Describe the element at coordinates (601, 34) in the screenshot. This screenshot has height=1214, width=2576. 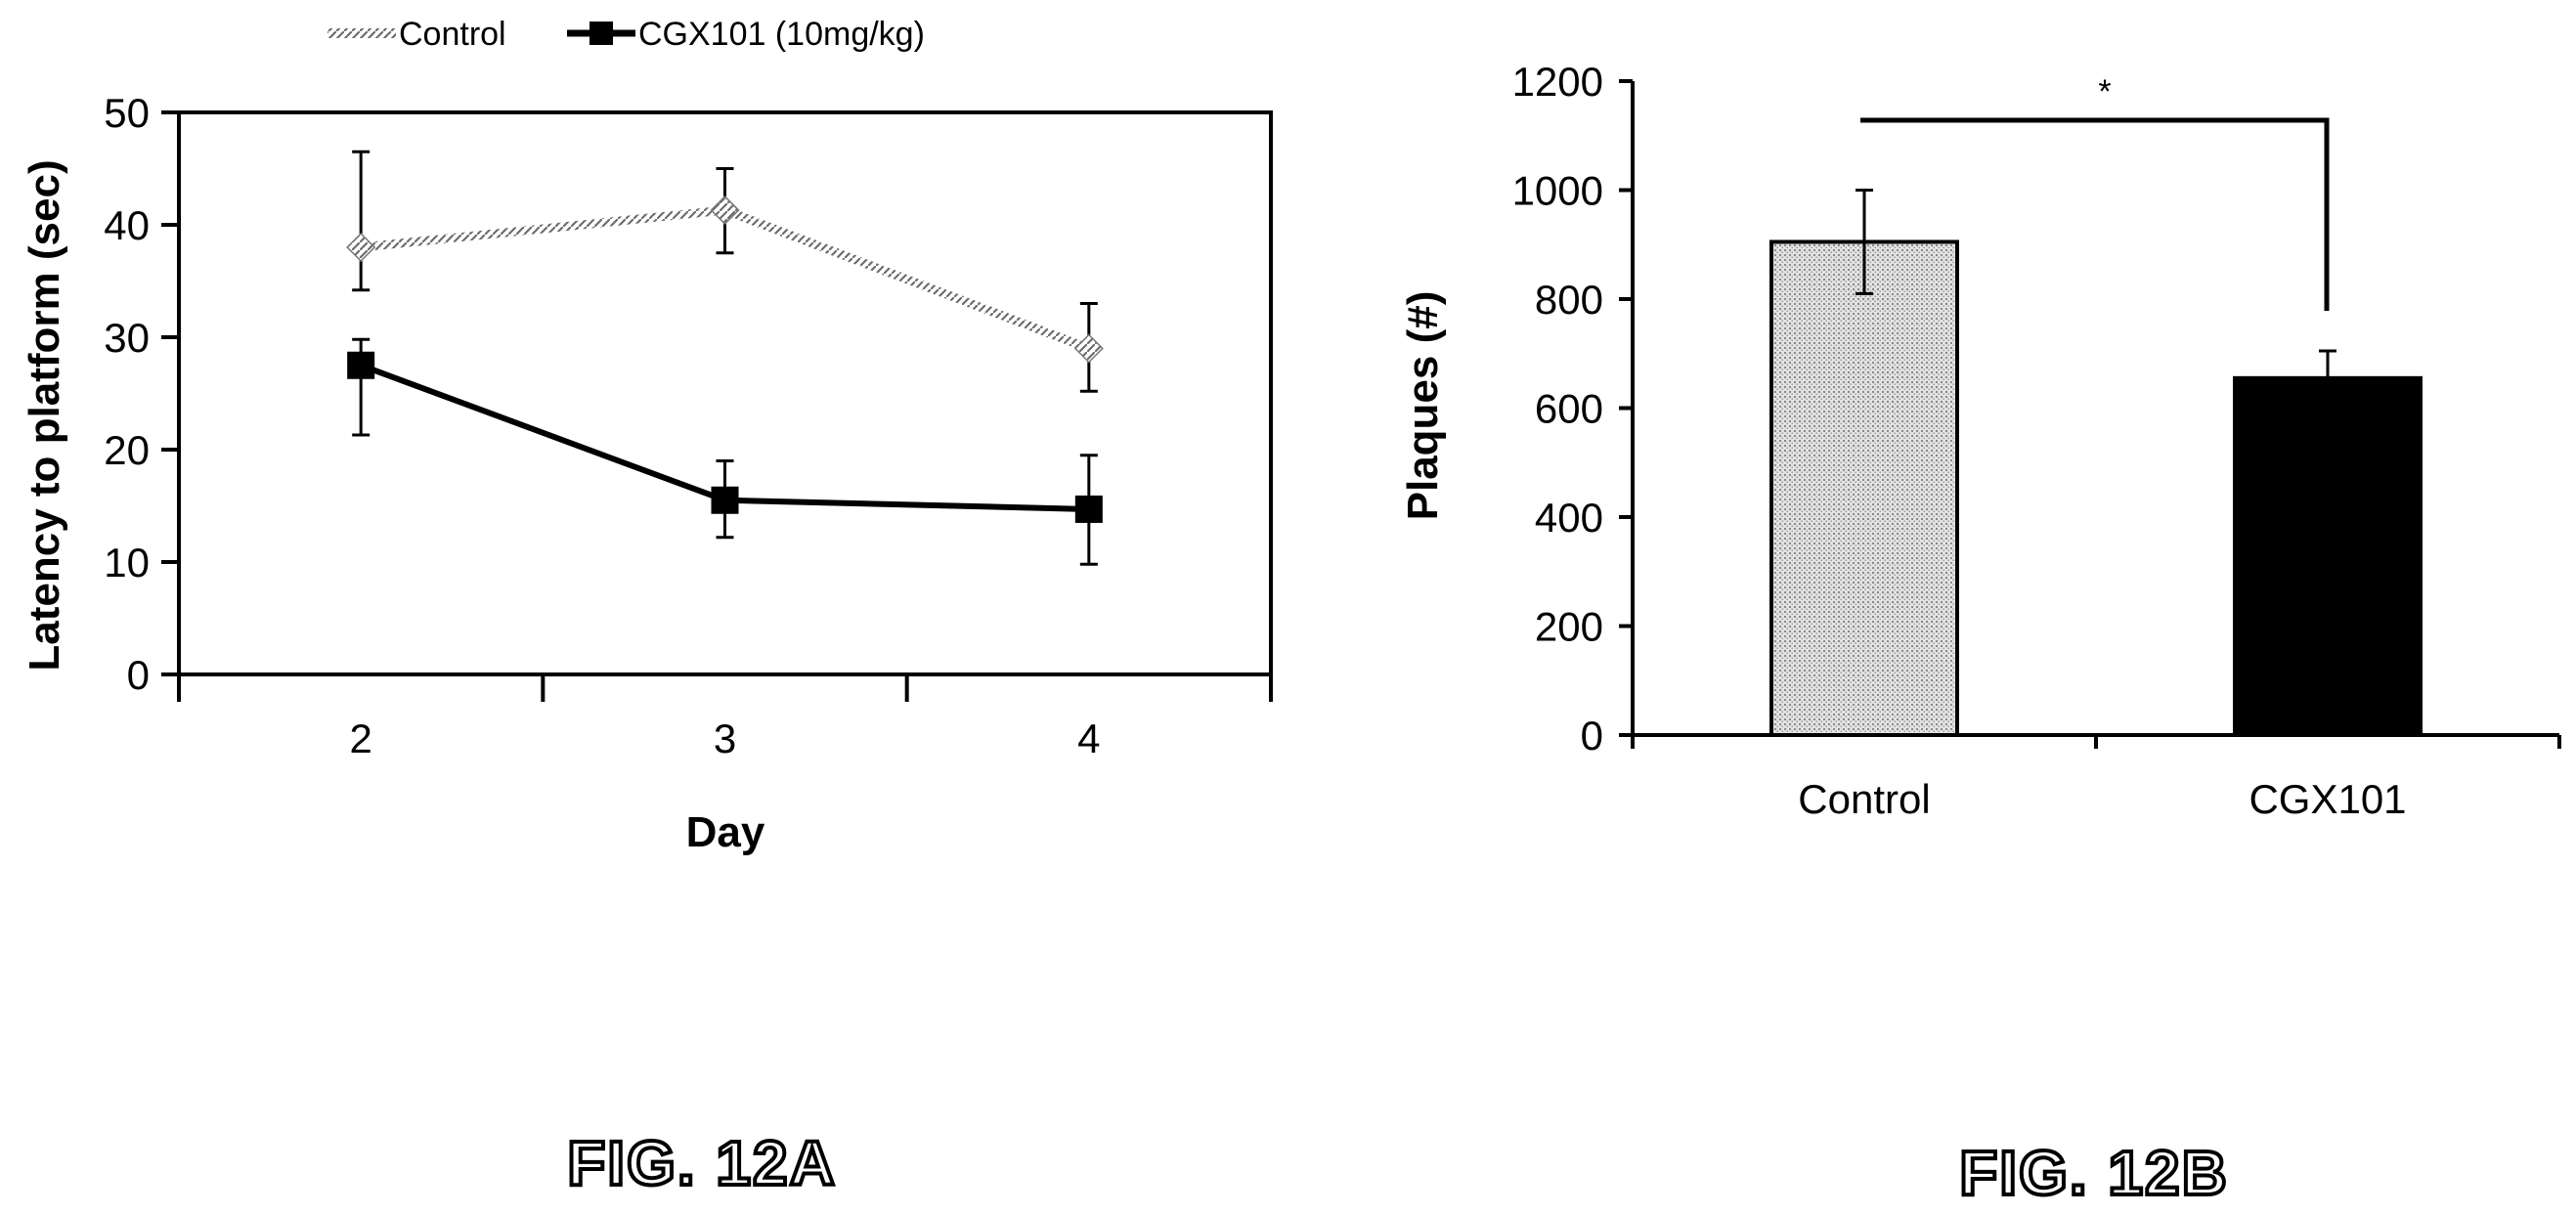
I see `legend-swatch-cgx101-marker` at that location.